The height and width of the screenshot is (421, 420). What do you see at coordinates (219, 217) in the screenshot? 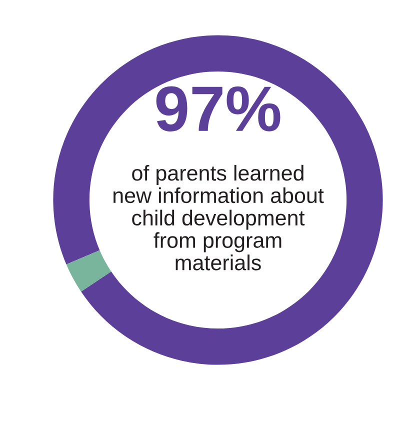
I see `text: of parents learned new information about child development from program materials` at bounding box center [219, 217].